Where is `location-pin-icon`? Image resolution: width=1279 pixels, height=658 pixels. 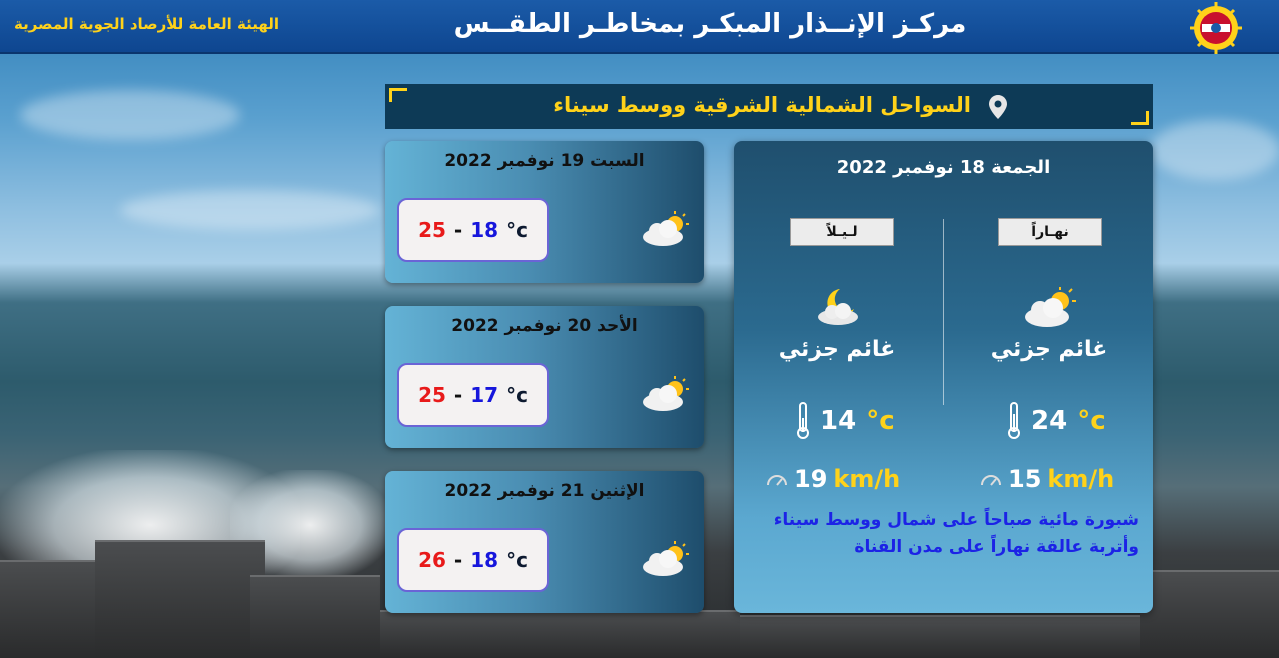
location-pin-icon is located at coordinates (998, 107).